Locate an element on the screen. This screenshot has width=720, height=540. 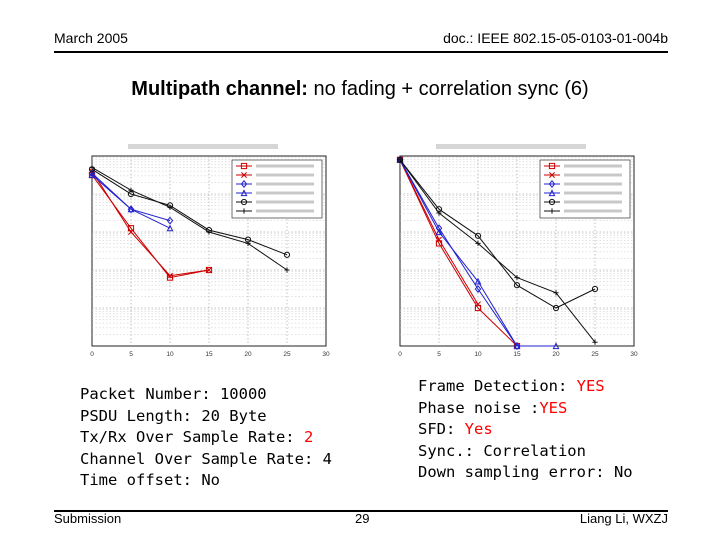
channel-over-sample-rate: Channel Over Sample Rate: 4 is located at coordinates (206, 458).